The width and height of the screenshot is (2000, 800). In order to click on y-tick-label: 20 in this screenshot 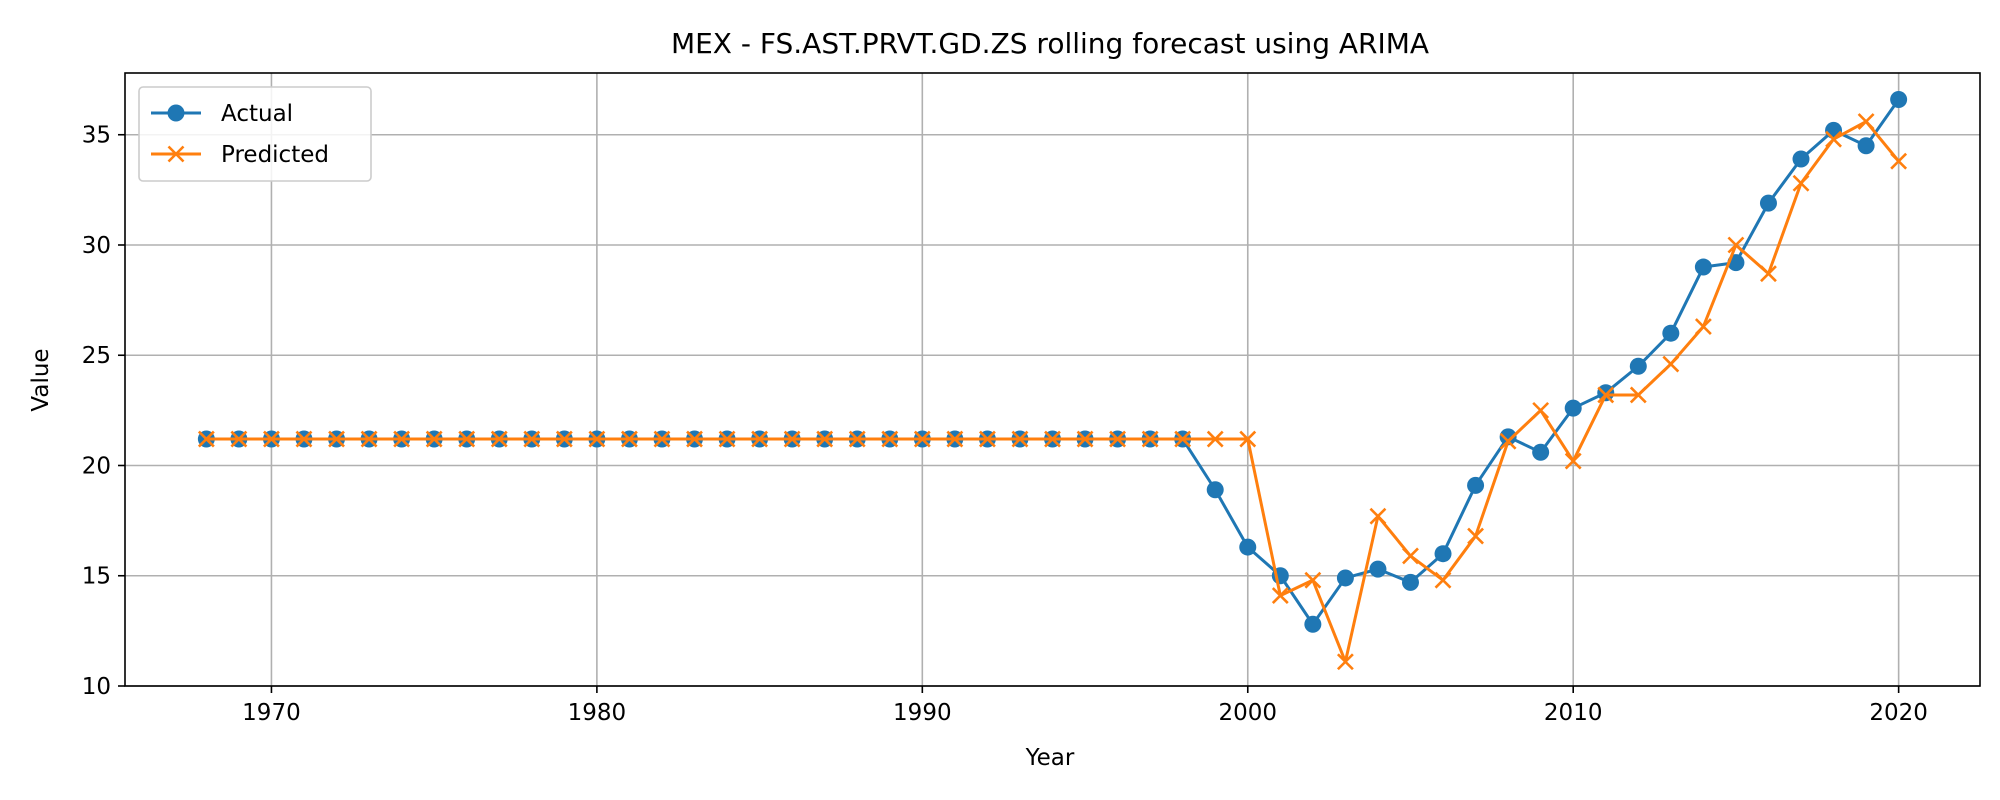, I will do `click(96, 466)`.